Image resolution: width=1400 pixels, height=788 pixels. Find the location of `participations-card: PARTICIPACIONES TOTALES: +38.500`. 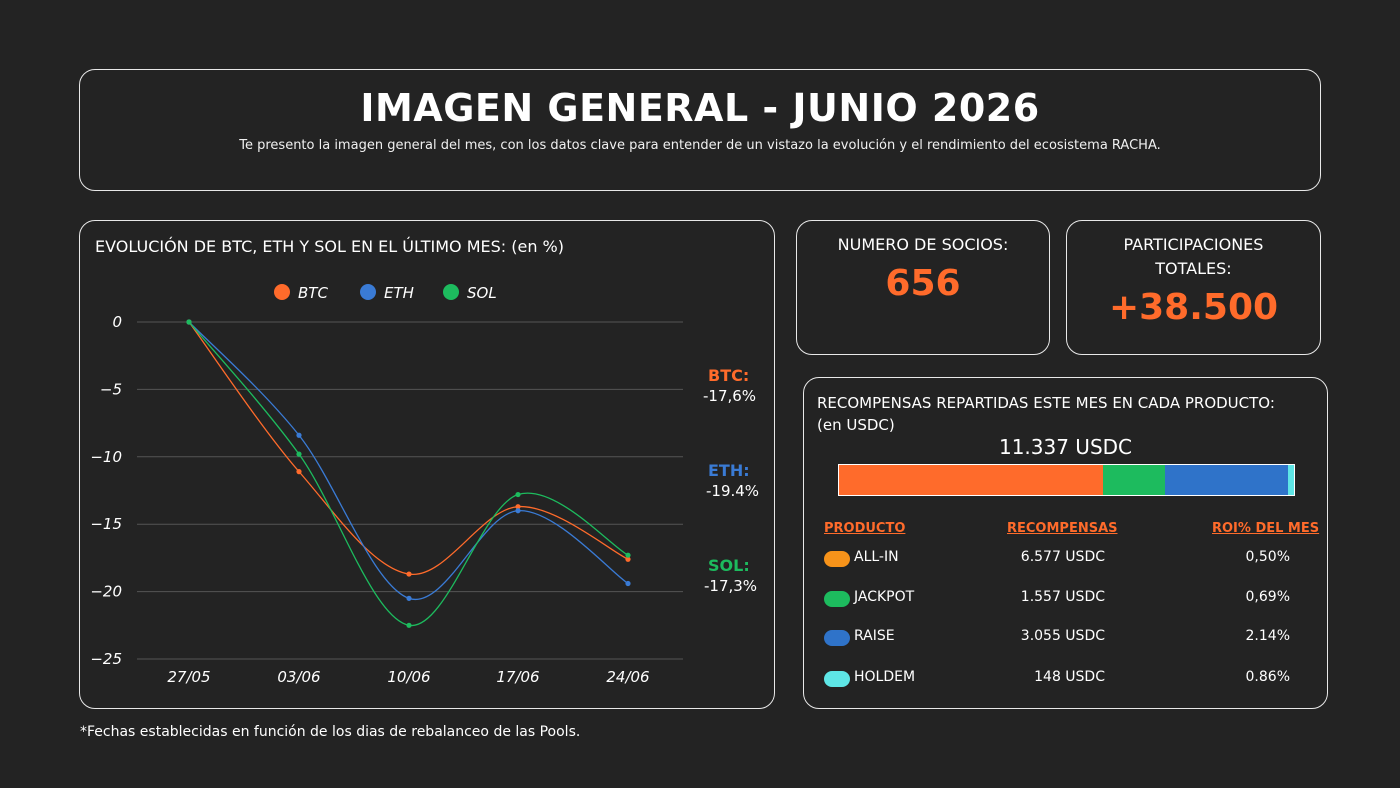

participations-card: PARTICIPACIONES TOTALES: +38.500 is located at coordinates (1193, 287).